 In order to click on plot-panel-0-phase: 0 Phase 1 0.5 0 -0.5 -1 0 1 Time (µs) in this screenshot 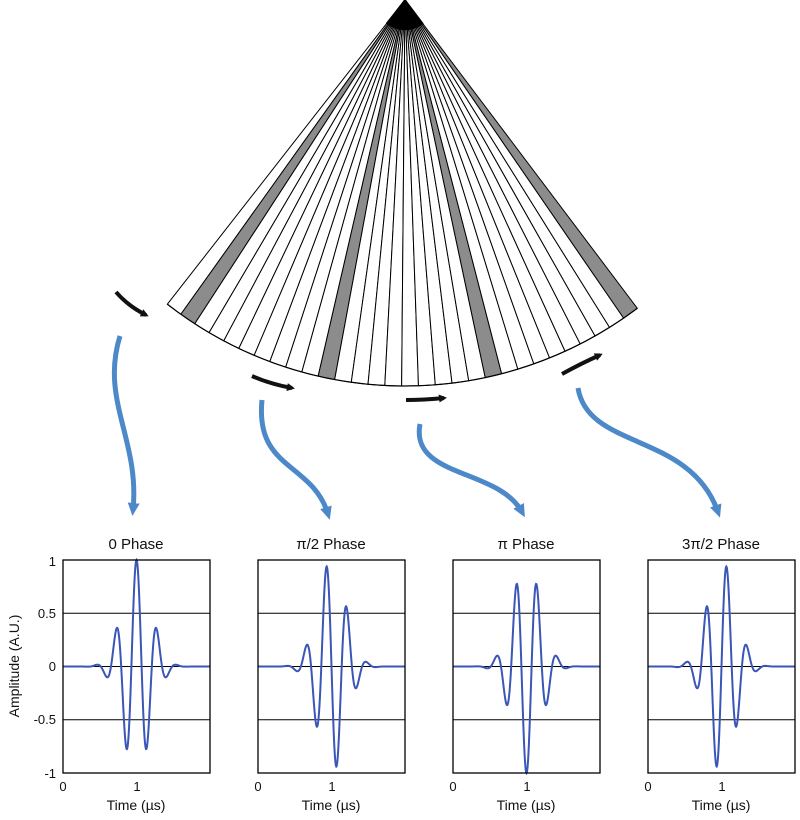, I will do `click(122, 674)`.